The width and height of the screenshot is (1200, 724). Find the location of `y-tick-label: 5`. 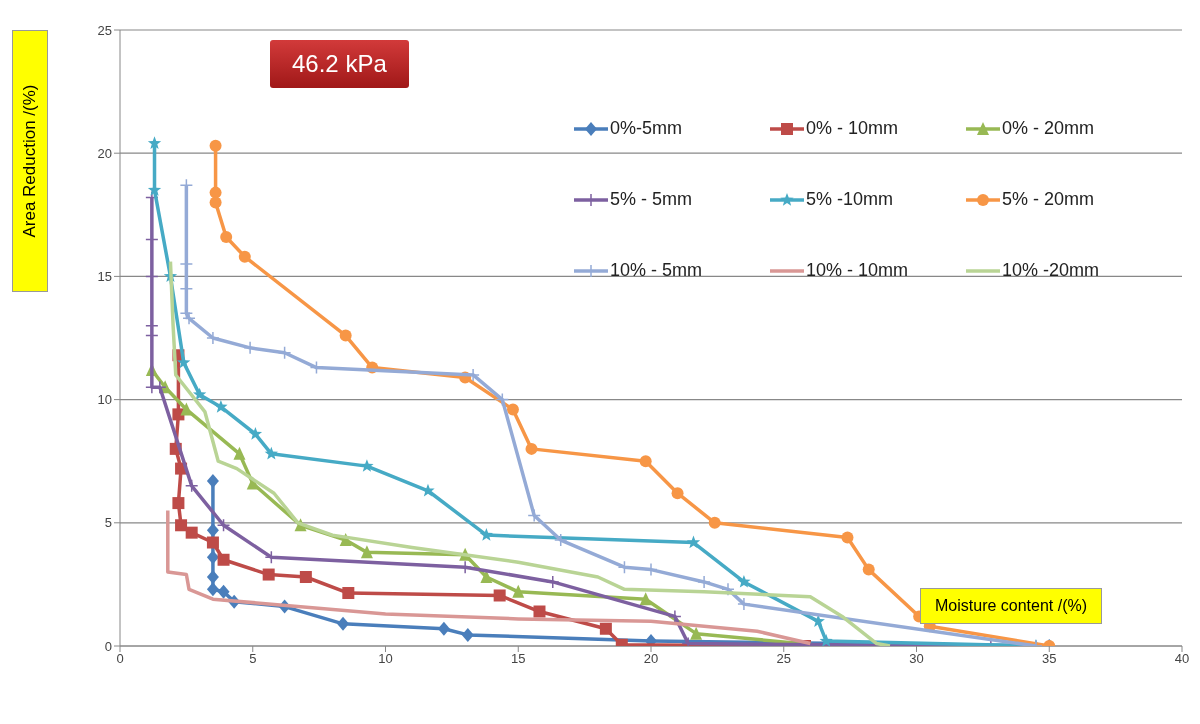

y-tick-label: 5 is located at coordinates (108, 523).